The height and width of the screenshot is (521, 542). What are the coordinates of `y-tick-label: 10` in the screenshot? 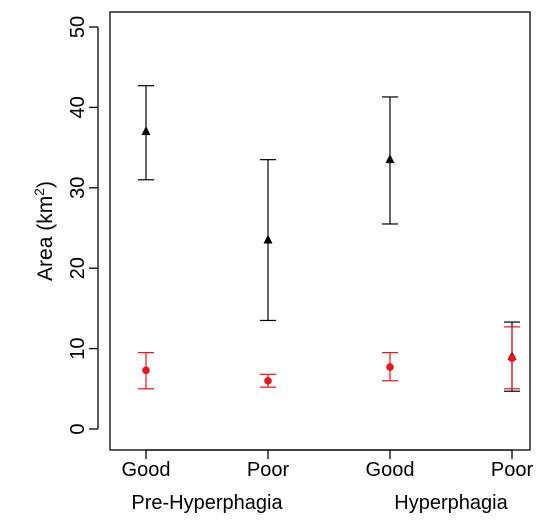 It's located at (78, 348).